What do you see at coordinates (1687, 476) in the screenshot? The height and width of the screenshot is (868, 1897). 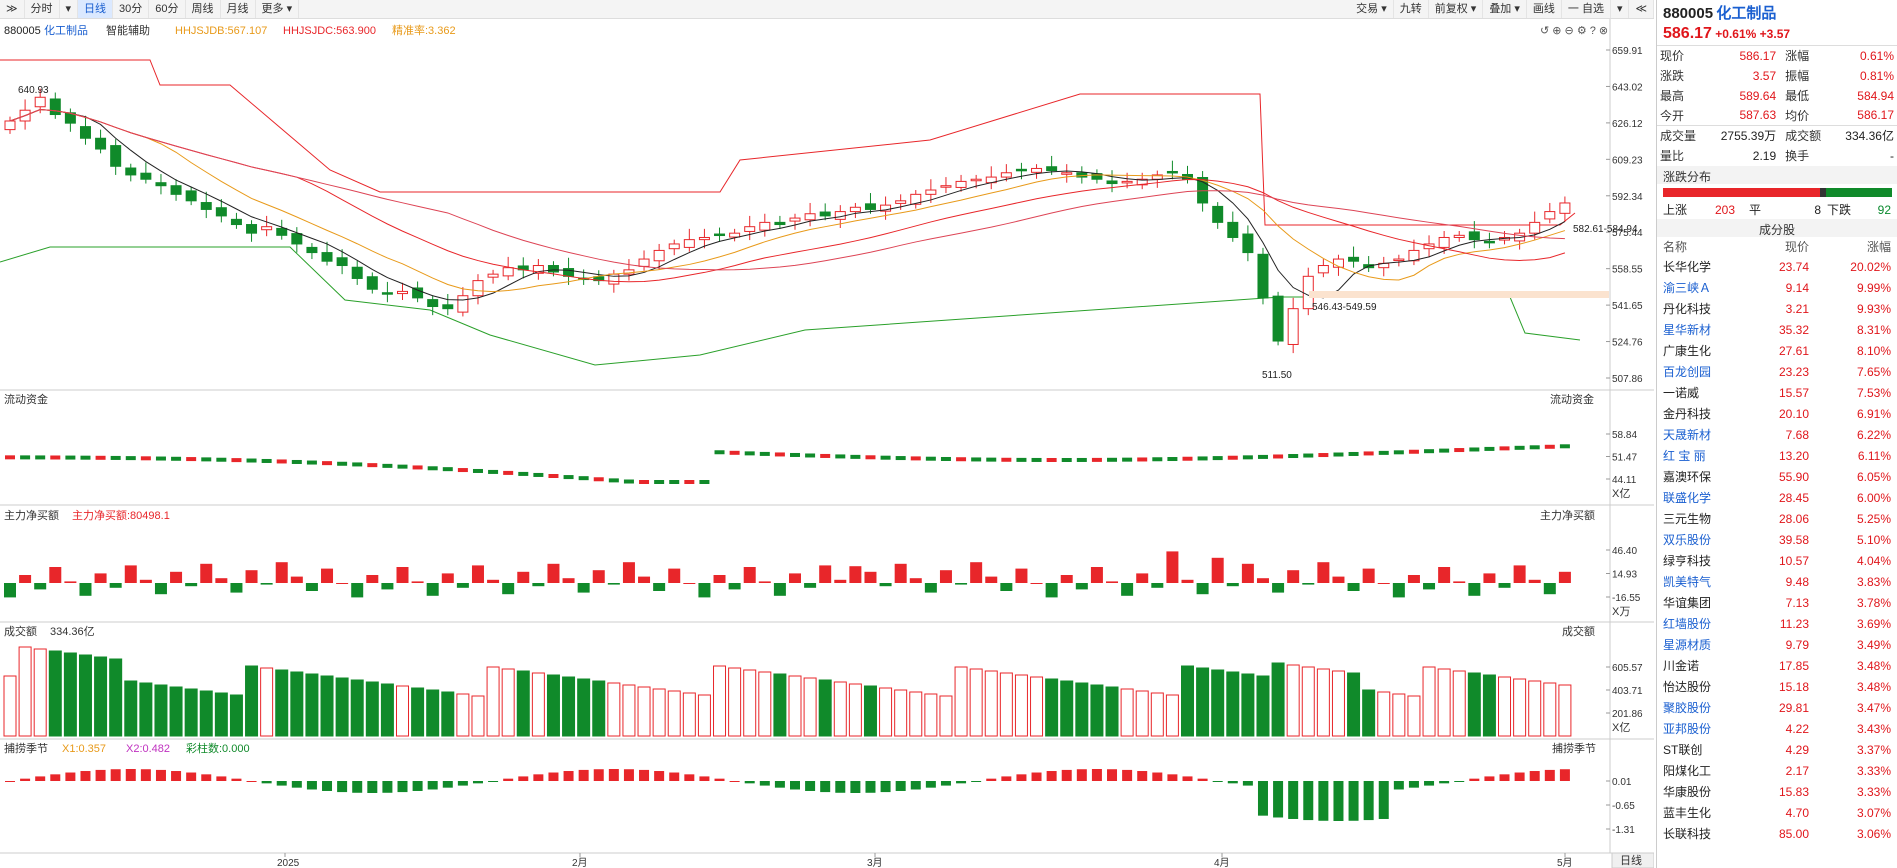 I see `component-name: 嘉澳环保` at bounding box center [1687, 476].